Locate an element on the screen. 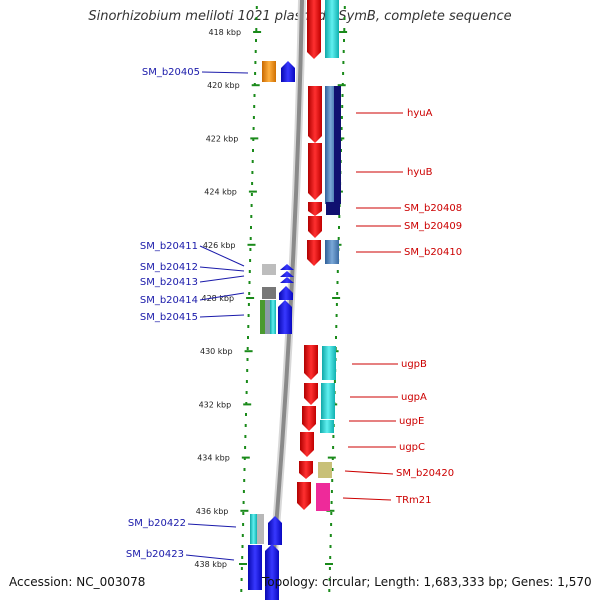  gene-label: ugpE is located at coordinates (411, 421).